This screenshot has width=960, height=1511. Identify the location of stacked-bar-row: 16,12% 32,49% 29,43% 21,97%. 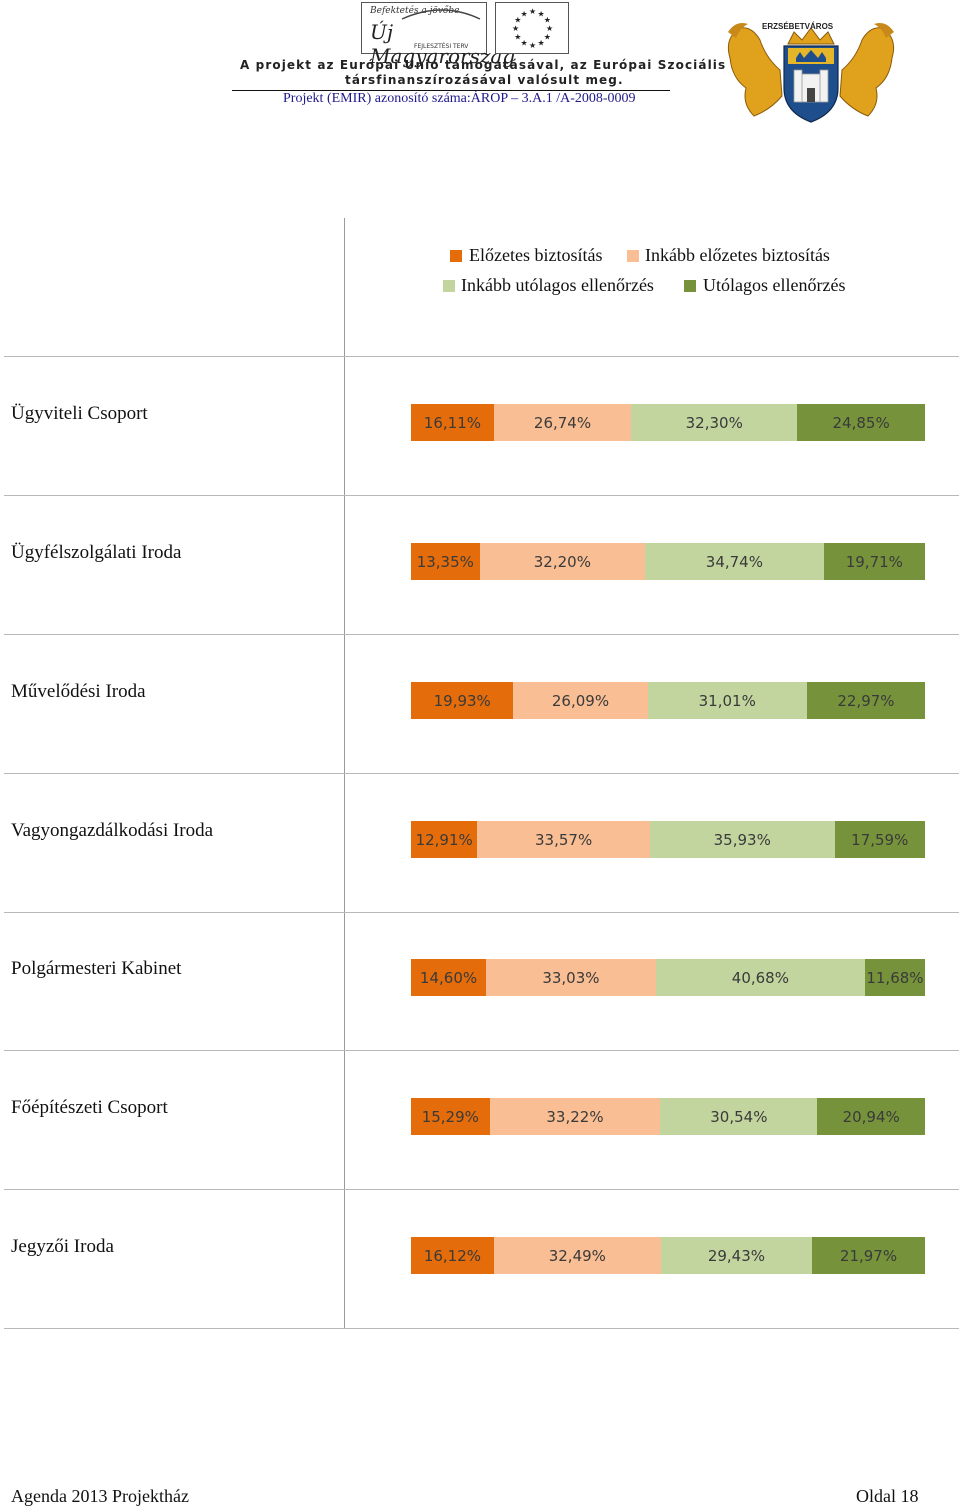
(668, 1255).